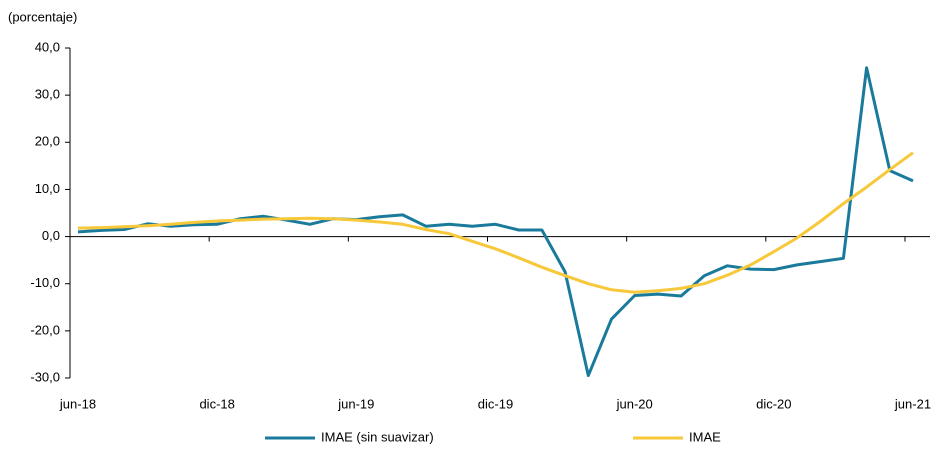  What do you see at coordinates (42, 16) in the screenshot?
I see `y-axis-label: (porcentaje)` at bounding box center [42, 16].